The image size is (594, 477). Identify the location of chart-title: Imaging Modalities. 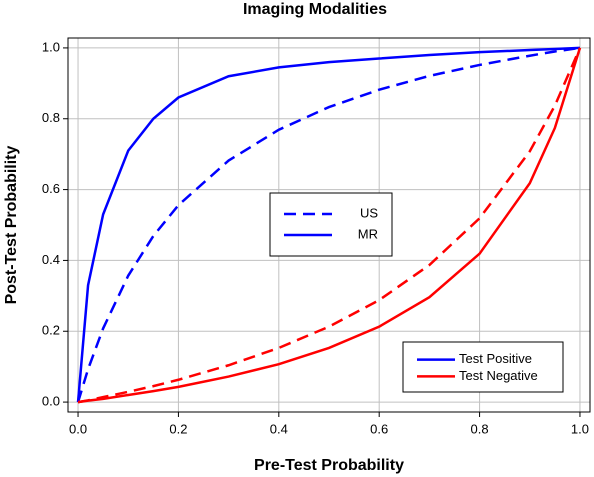
(315, 9).